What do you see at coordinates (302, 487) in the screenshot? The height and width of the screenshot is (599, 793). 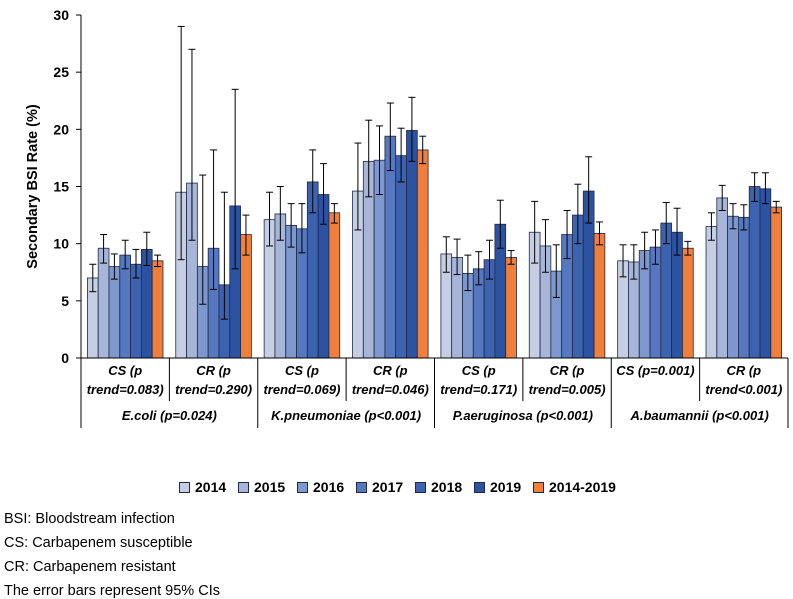 I see `legend-swatch-2016` at bounding box center [302, 487].